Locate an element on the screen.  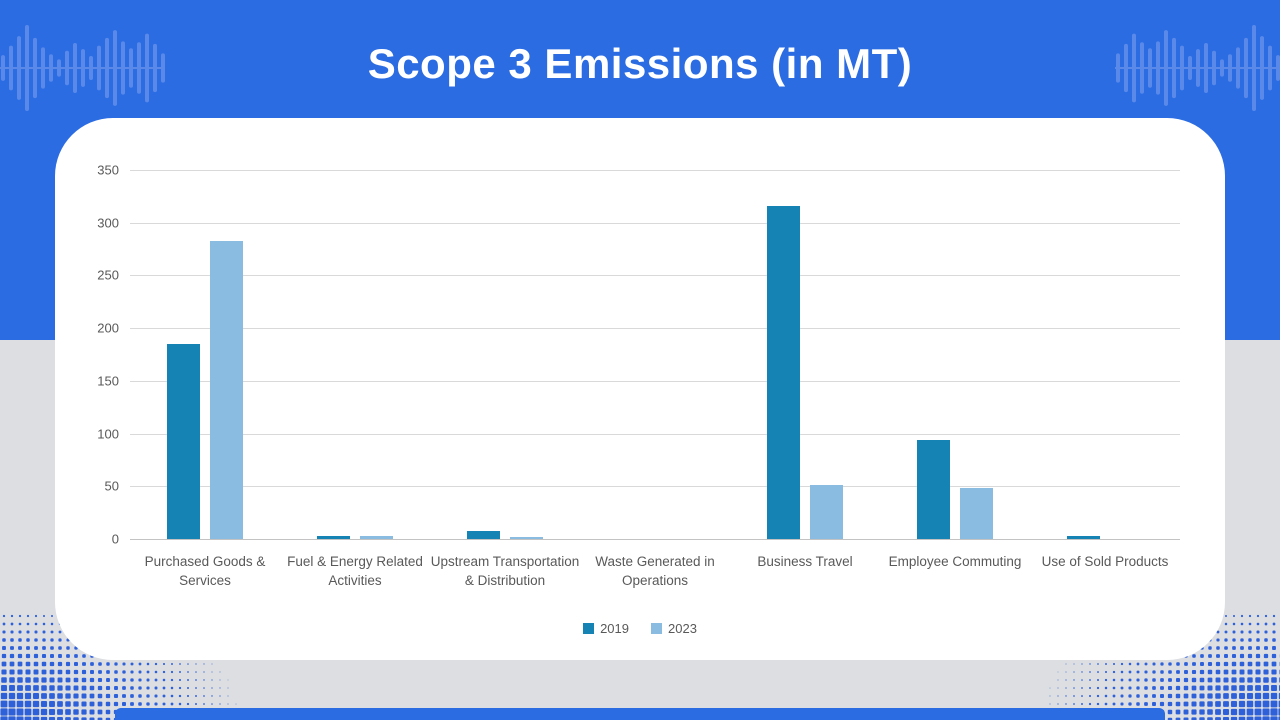
x-category-label: Upstream Transportation & Distribution is located at coordinates (505, 571).